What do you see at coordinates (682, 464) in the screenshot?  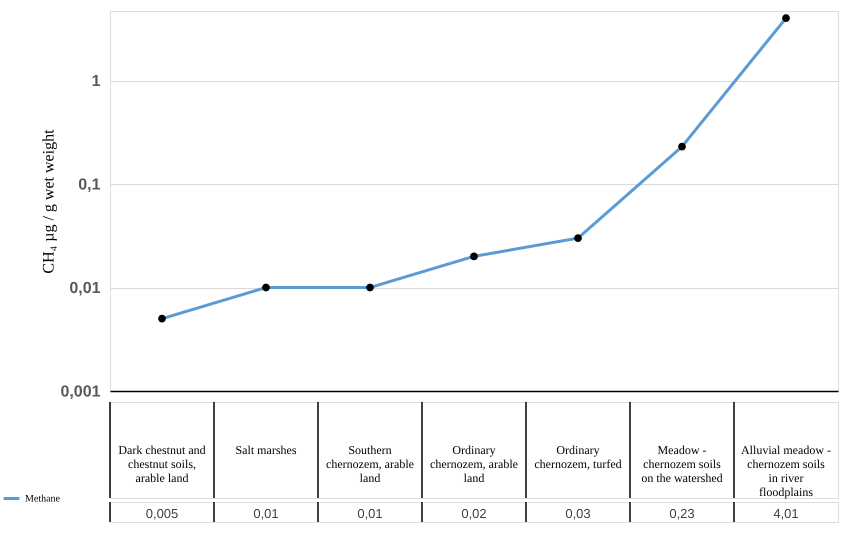 I see `x-tick-label: Meadow - chernozem soils on the watershed` at bounding box center [682, 464].